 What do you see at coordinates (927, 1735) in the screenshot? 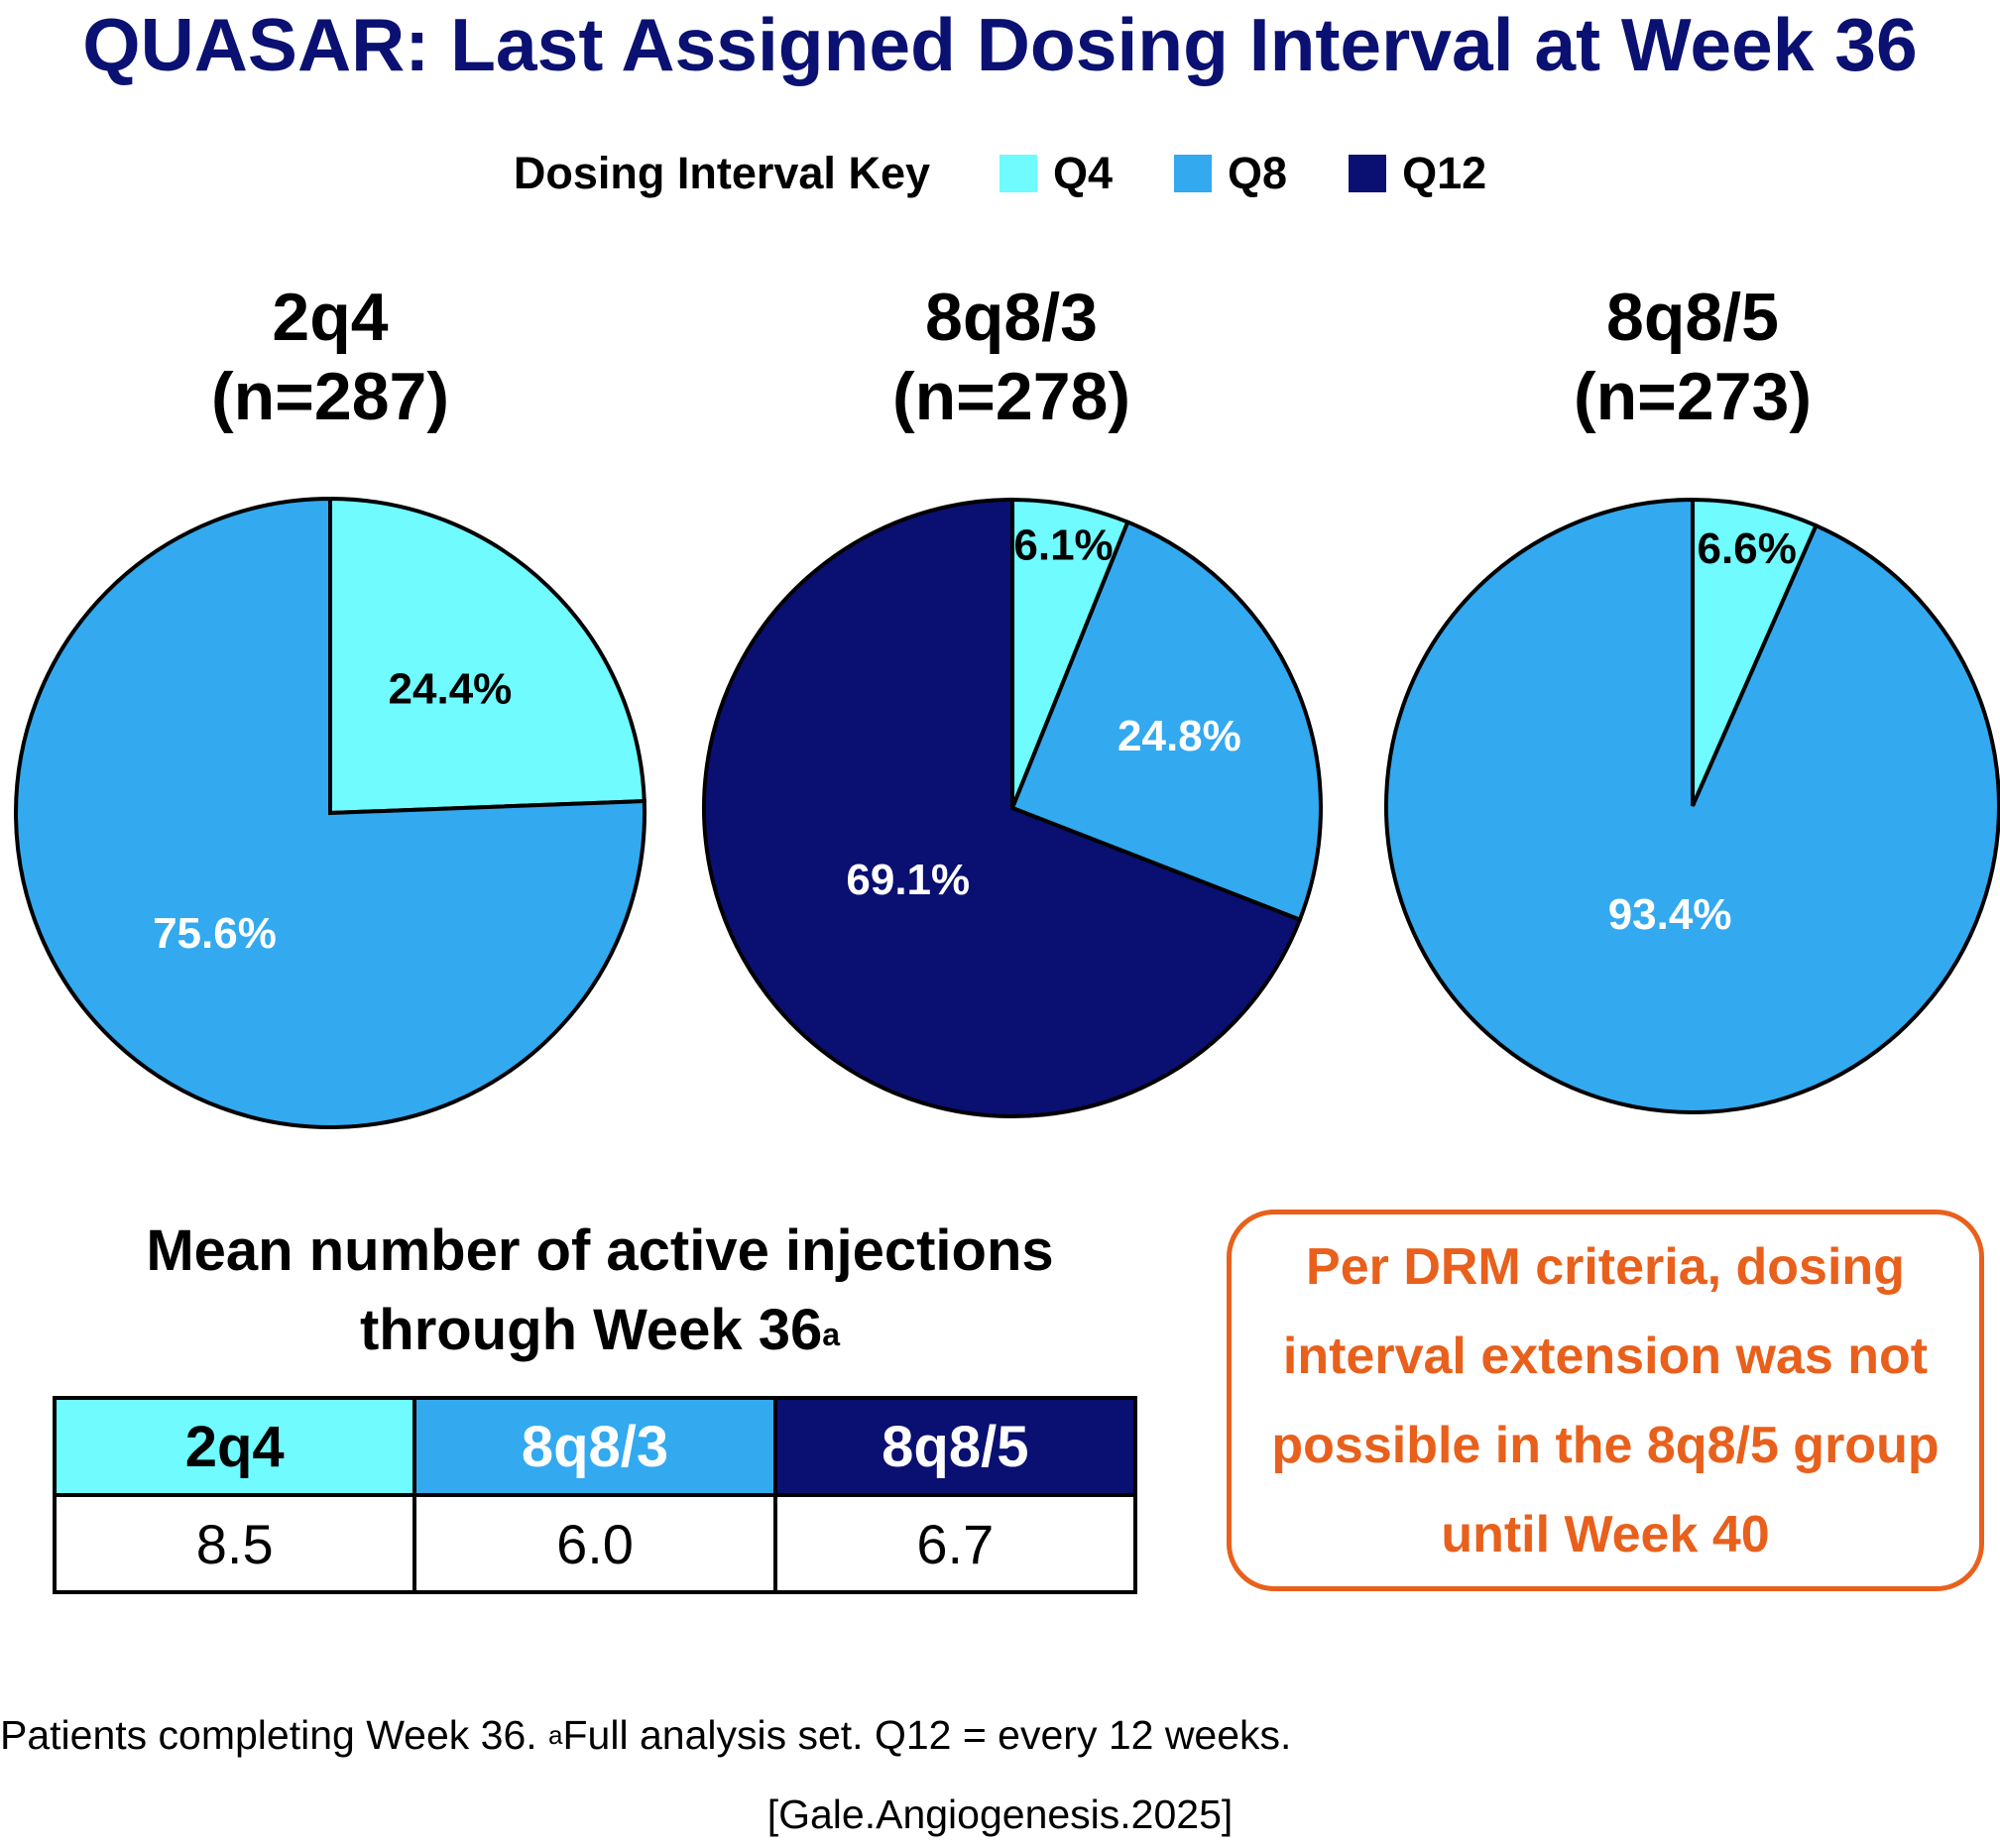
I see `footnote-part2: Full analysis set. Q12 = every 12 weeks.` at bounding box center [927, 1735].